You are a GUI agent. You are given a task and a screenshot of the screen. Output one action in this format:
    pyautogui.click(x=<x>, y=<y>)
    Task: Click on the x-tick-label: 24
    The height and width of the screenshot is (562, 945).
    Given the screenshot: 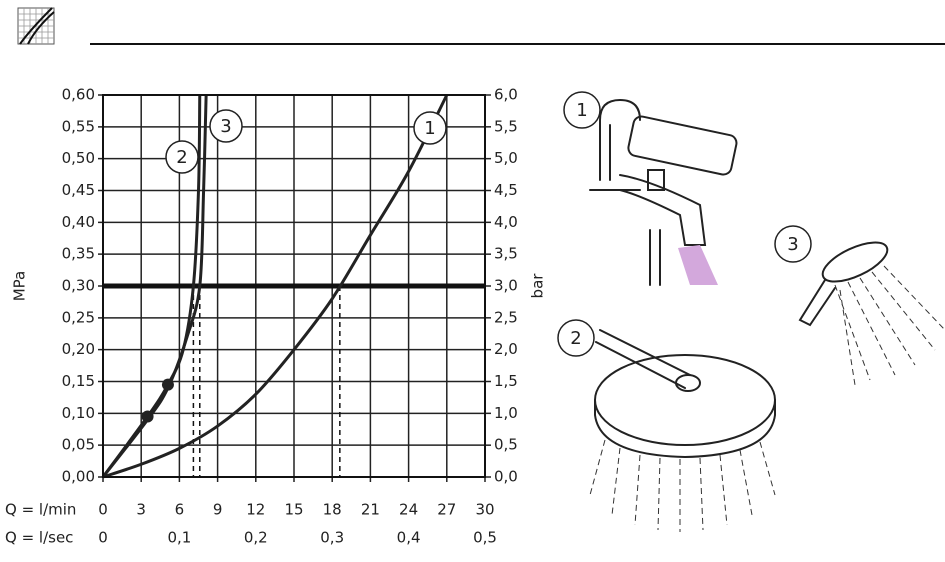 What is the action you would take?
    pyautogui.click(x=408, y=510)
    